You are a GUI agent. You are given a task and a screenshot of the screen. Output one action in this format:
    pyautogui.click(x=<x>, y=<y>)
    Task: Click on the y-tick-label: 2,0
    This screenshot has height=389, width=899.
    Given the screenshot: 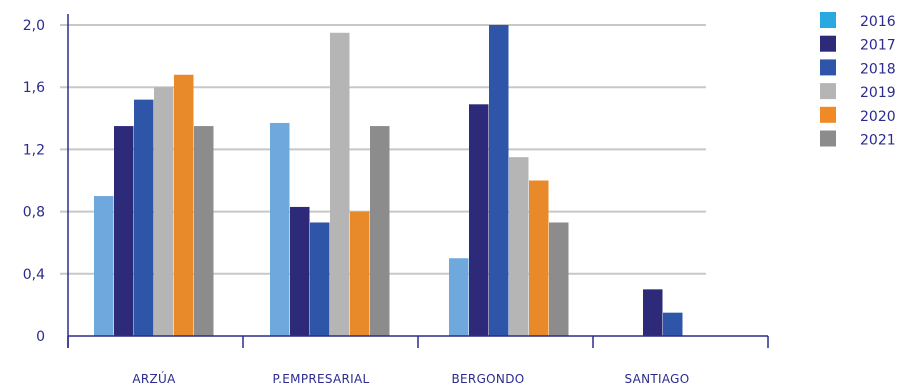 What is the action you would take?
    pyautogui.click(x=34, y=26)
    